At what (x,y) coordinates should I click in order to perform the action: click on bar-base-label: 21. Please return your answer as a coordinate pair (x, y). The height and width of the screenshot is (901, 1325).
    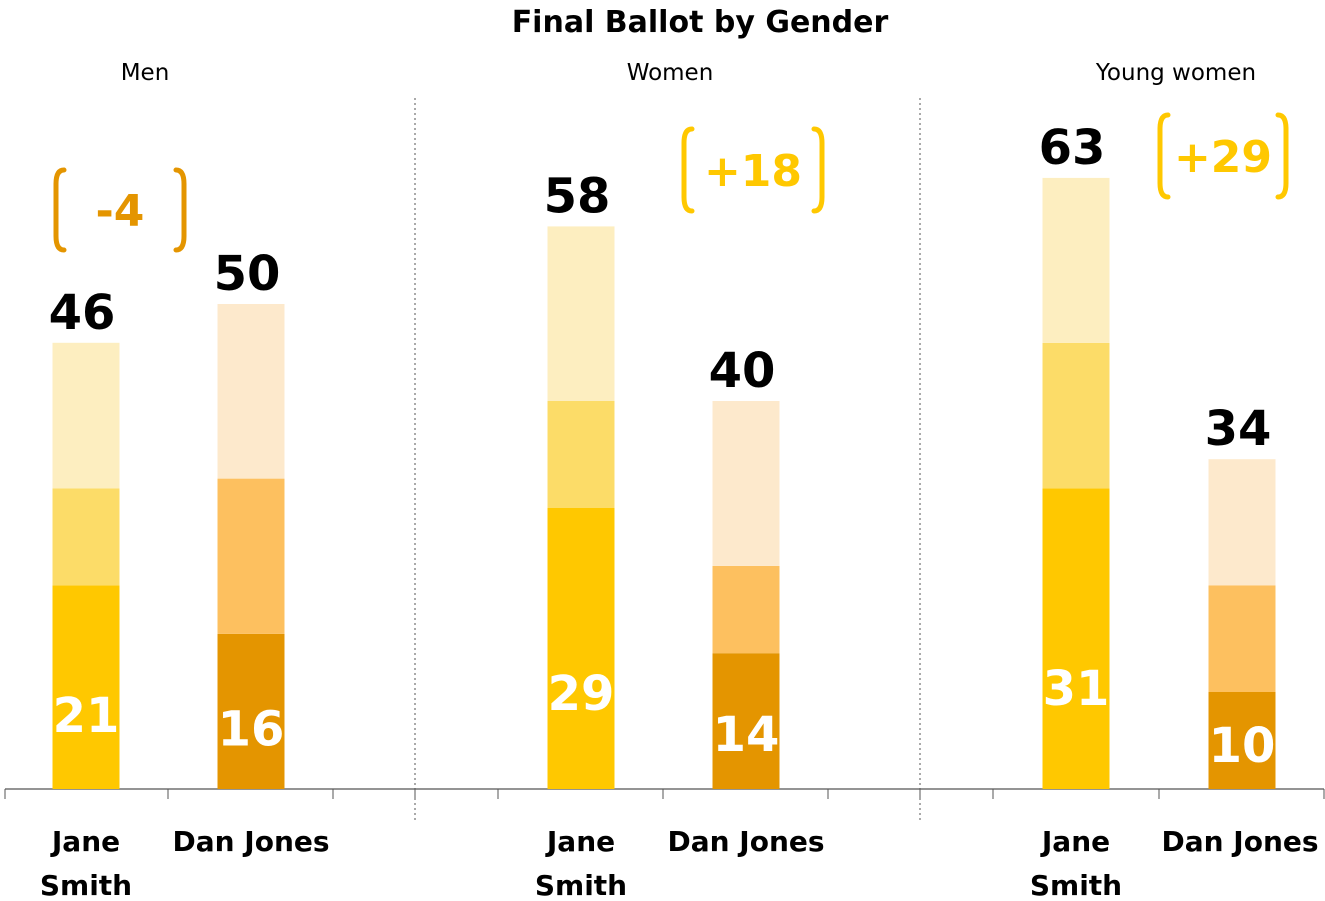
    Looking at the image, I should click on (86, 716).